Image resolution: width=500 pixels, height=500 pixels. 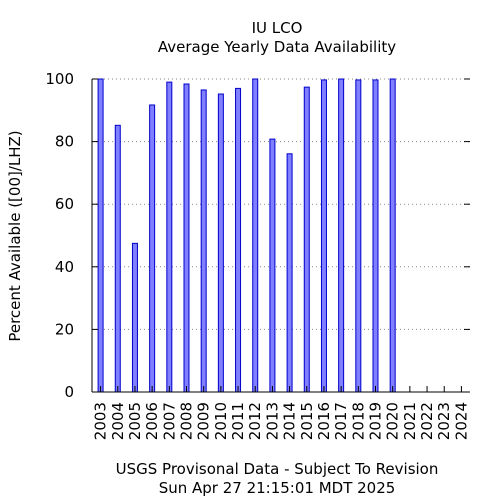 I want to click on x-tick-label: 2009, so click(x=204, y=421).